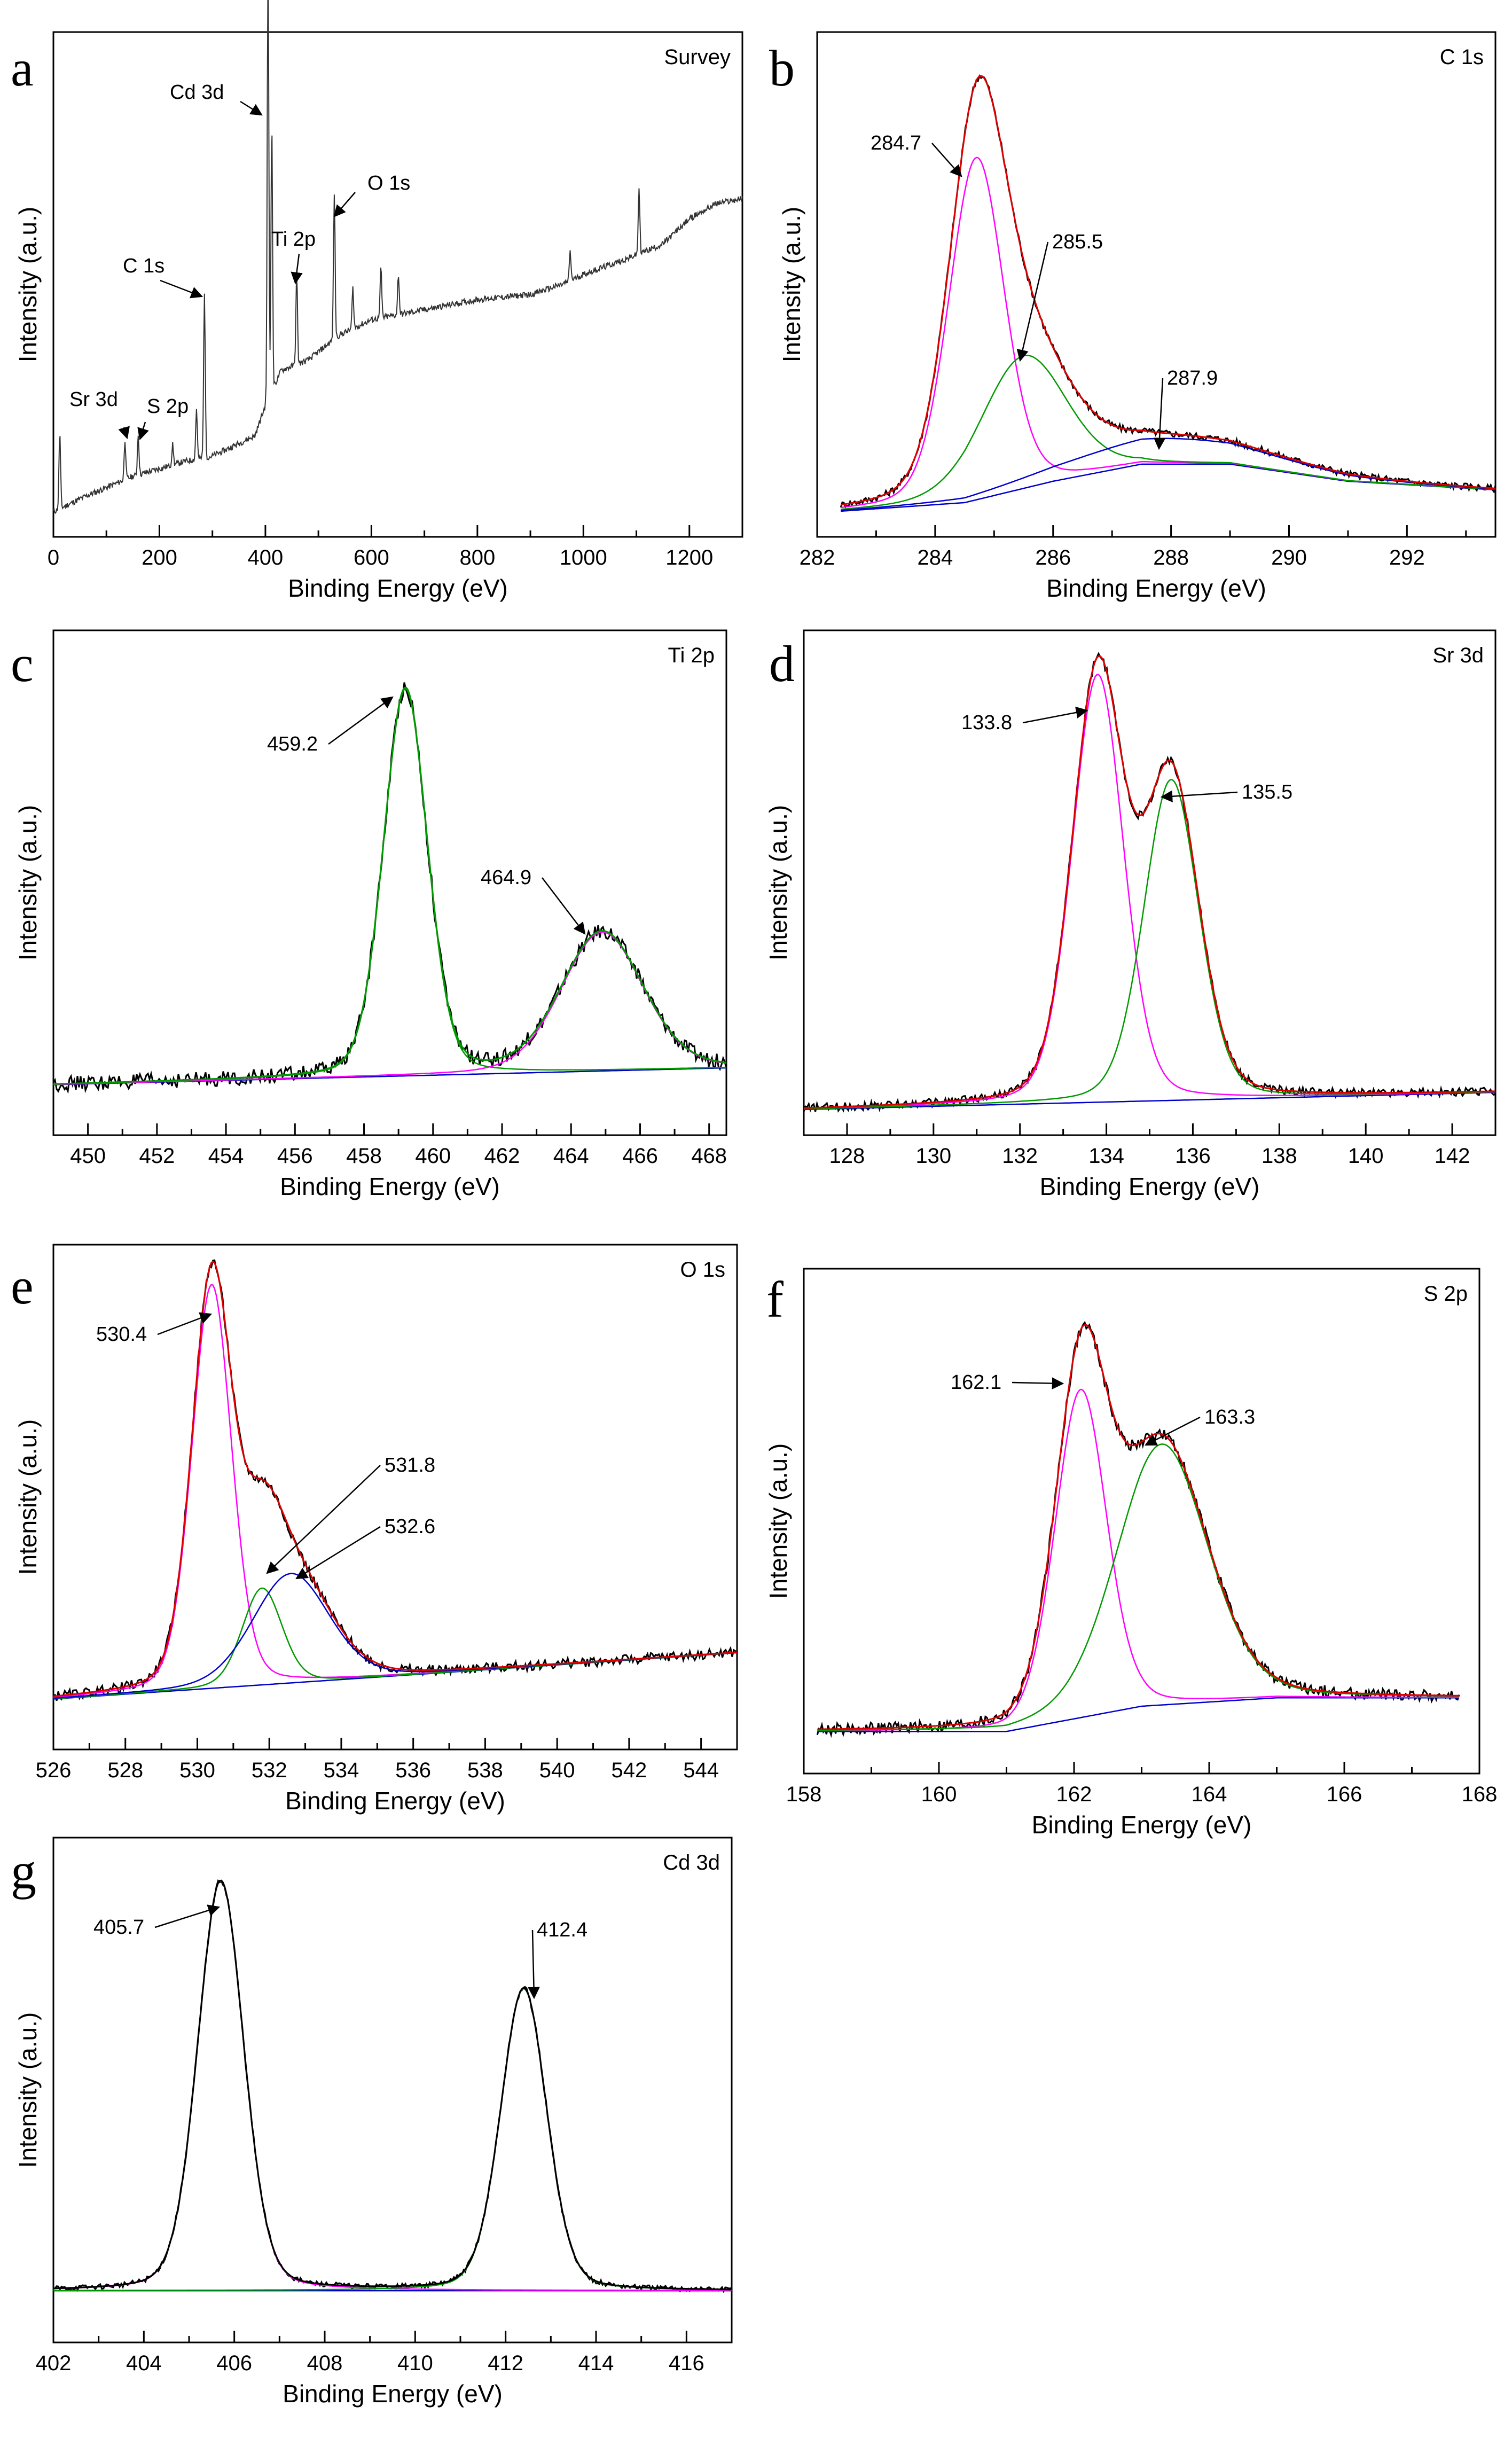 Image resolution: width=1512 pixels, height=2445 pixels. Describe the element at coordinates (364, 1156) in the screenshot. I see `x-tick-label: 458` at that location.